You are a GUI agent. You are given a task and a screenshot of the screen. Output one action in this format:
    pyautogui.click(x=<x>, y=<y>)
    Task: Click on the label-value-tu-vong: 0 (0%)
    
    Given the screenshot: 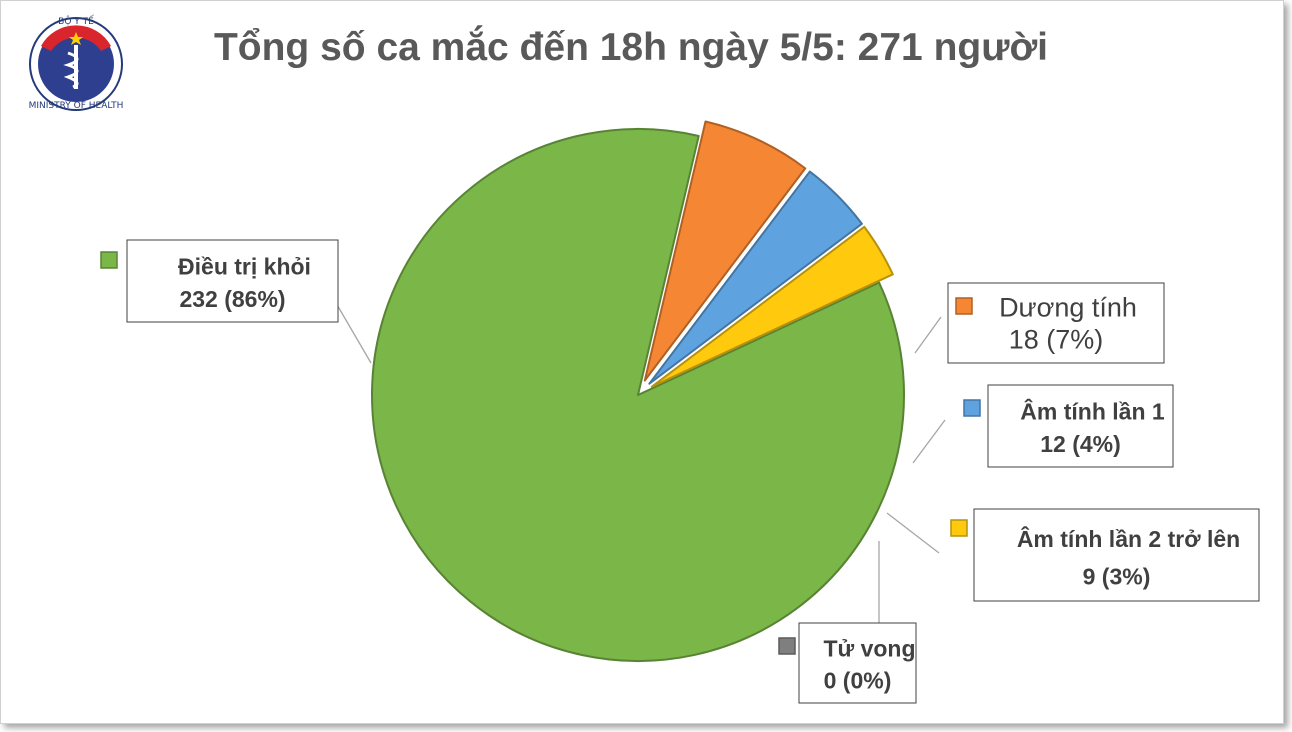 What is the action you would take?
    pyautogui.click(x=858, y=681)
    